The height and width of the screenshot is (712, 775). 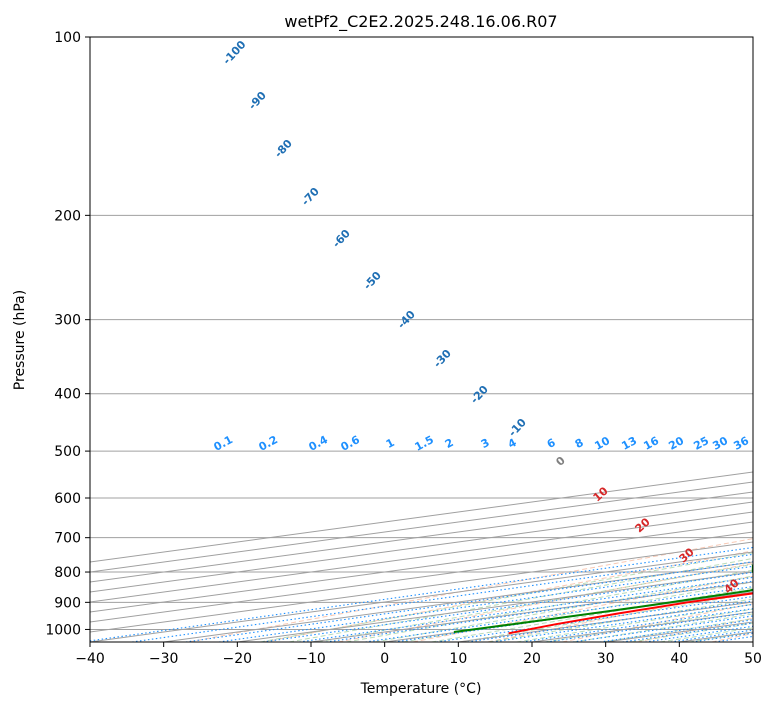 What do you see at coordinates (67, 216) in the screenshot?
I see `y-tick-label: 200` at bounding box center [67, 216].